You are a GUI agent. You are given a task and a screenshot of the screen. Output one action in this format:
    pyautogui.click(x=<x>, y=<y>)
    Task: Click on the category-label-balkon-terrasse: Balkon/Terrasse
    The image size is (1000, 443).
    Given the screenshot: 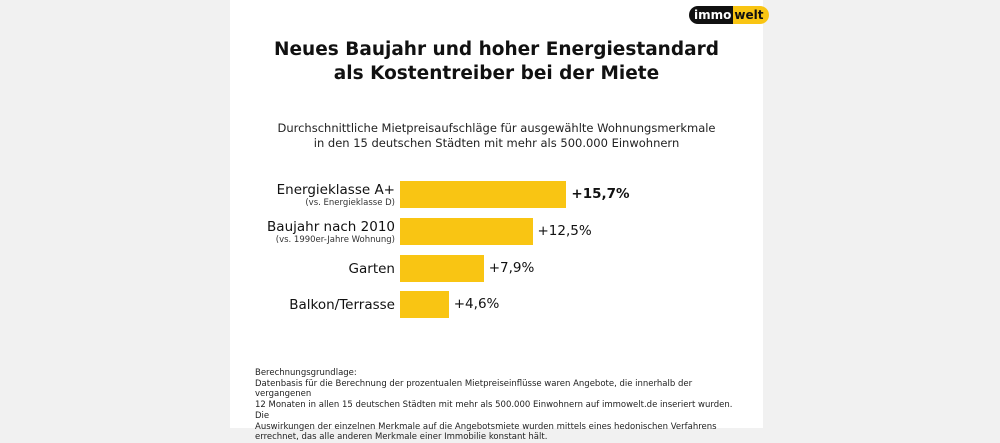 What is the action you would take?
    pyautogui.click(x=342, y=305)
    